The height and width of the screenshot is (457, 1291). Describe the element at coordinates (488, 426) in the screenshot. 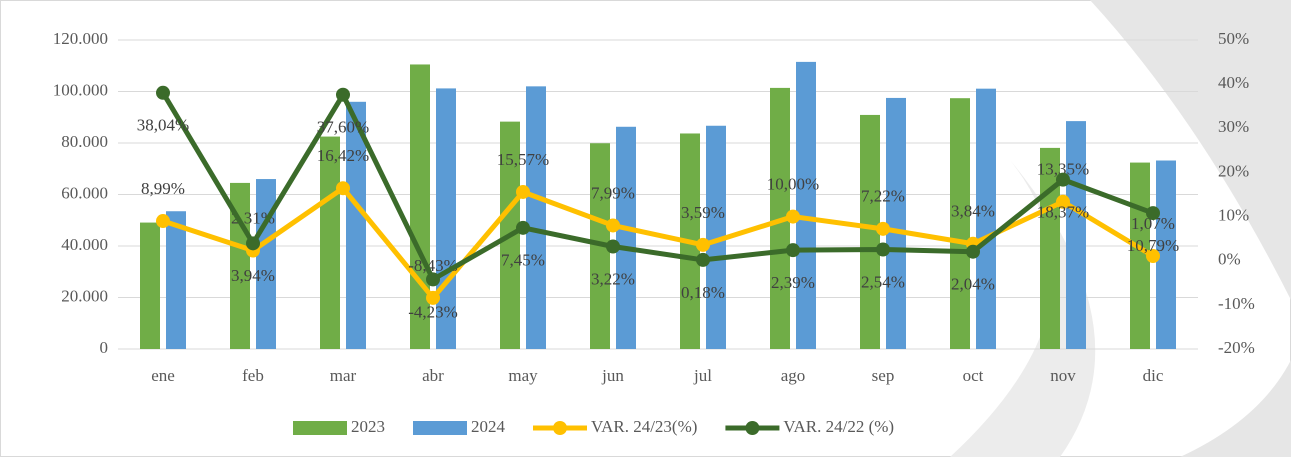

I see `legend-label: 2024` at that location.